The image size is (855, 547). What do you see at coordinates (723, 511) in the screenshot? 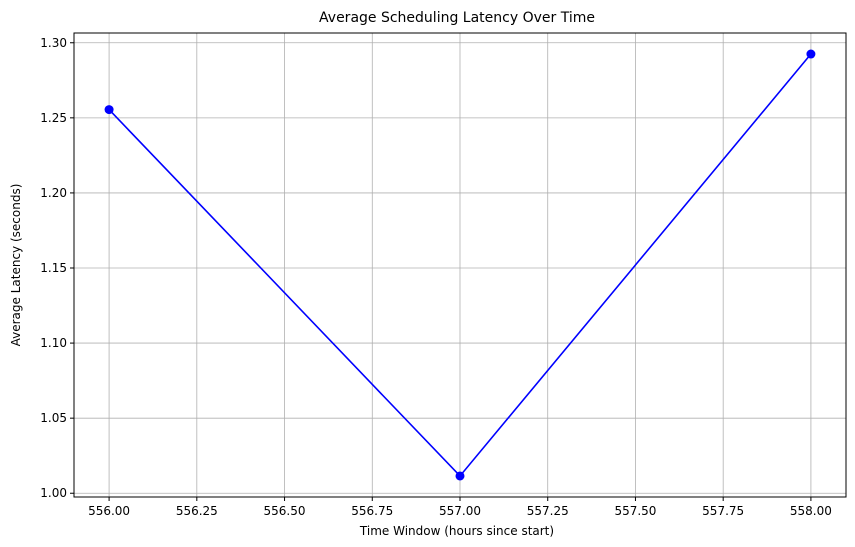
I see `x-tick-label: 557.75` at bounding box center [723, 511].